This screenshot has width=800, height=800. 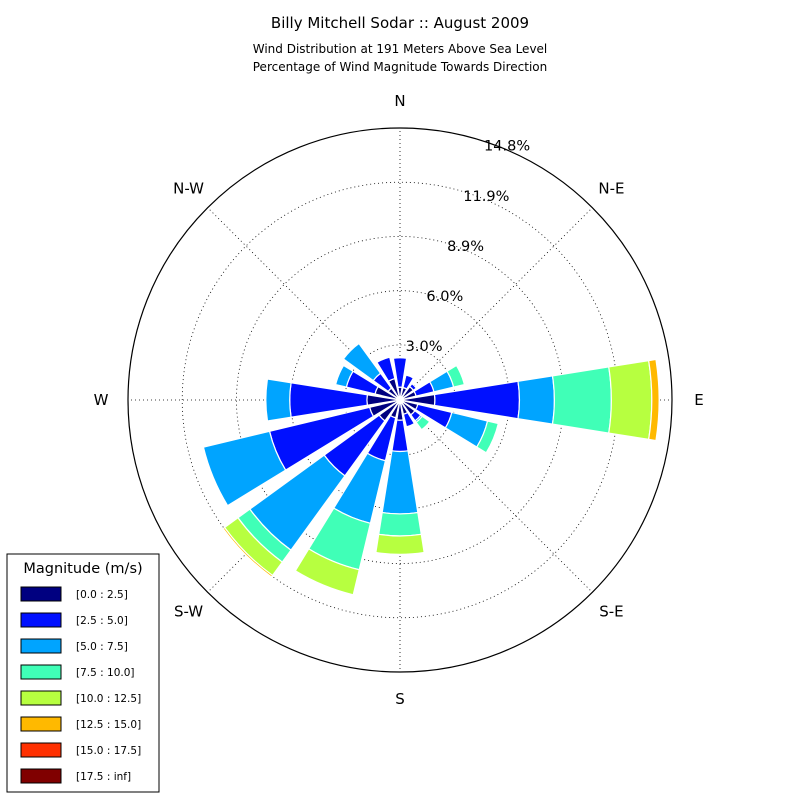 I want to click on direction-label: S-W, so click(x=188, y=611).